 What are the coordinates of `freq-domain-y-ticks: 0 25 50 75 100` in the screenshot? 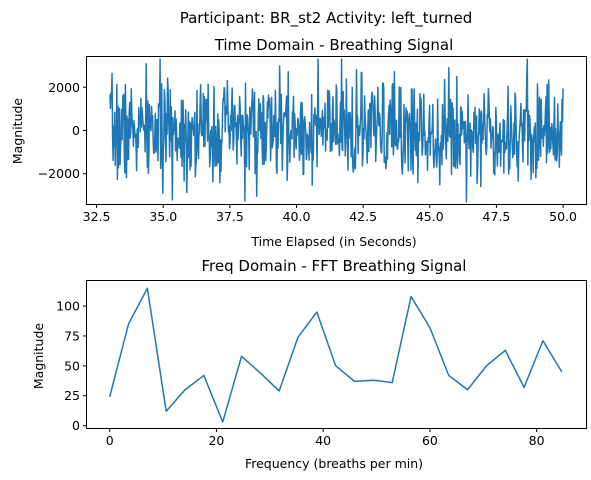 It's located at (71, 366).